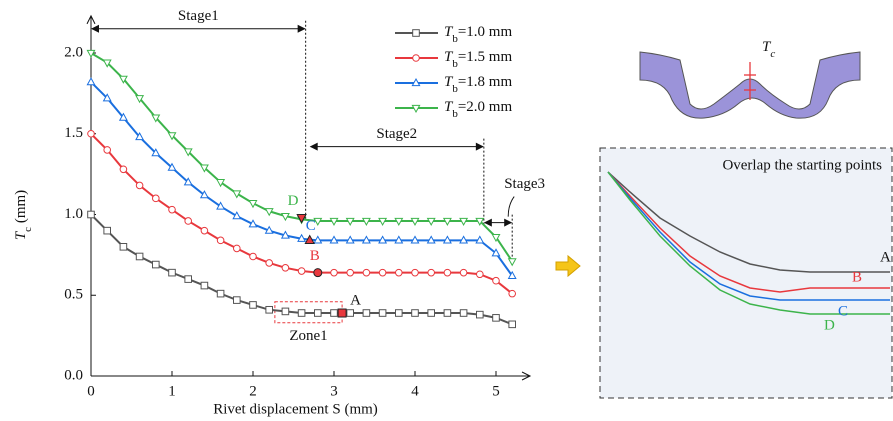 The width and height of the screenshot is (893, 421). What do you see at coordinates (857, 277) in the screenshot?
I see `inset-label: B` at bounding box center [857, 277].